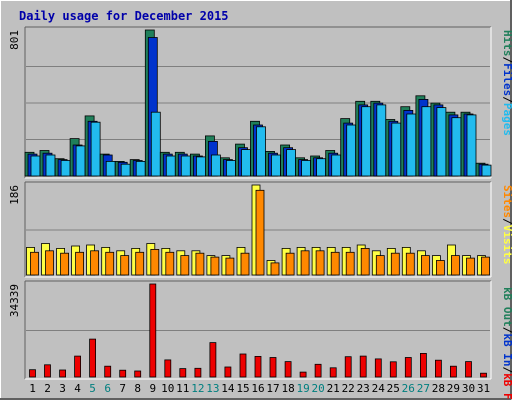 The height and width of the screenshot is (400, 512). I want to click on side-legend: Sites/Visits, so click(506, 225).